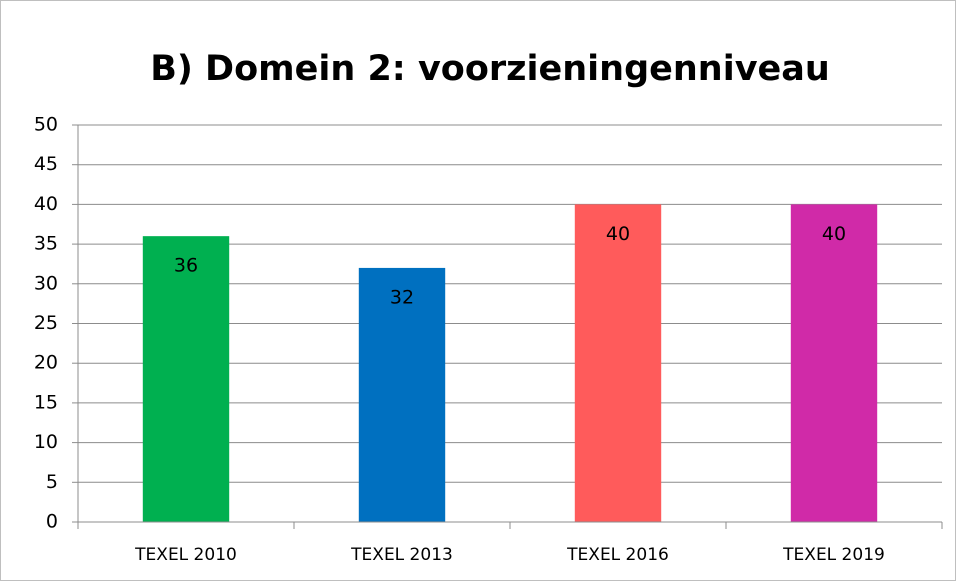 The image size is (956, 581). Describe the element at coordinates (617, 555) in the screenshot. I see `x-tick-label: TEXEL 2016` at that location.